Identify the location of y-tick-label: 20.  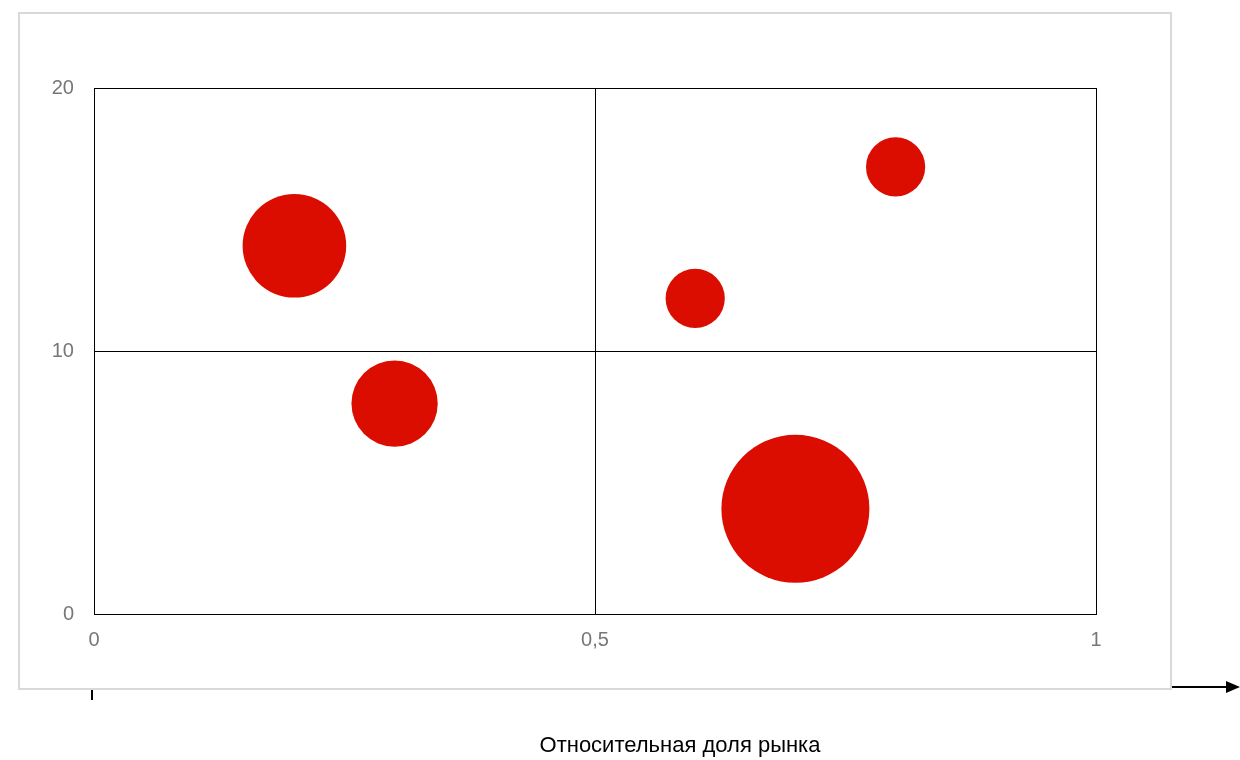
(62, 86).